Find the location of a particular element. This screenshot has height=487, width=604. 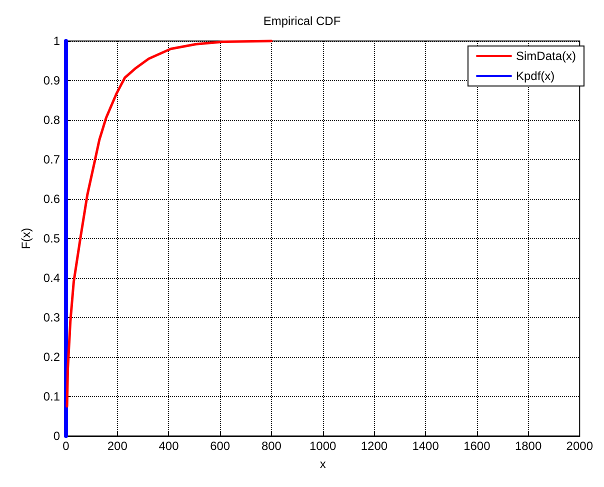

line-series is located at coordinates (66, 238).